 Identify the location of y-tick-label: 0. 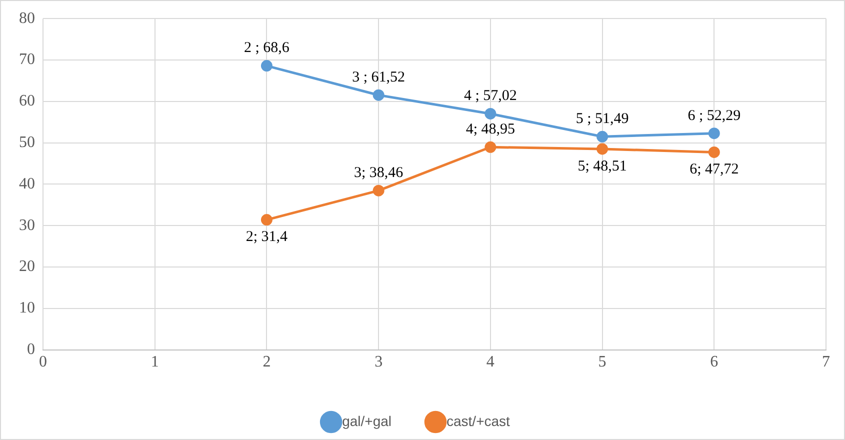
(31, 349).